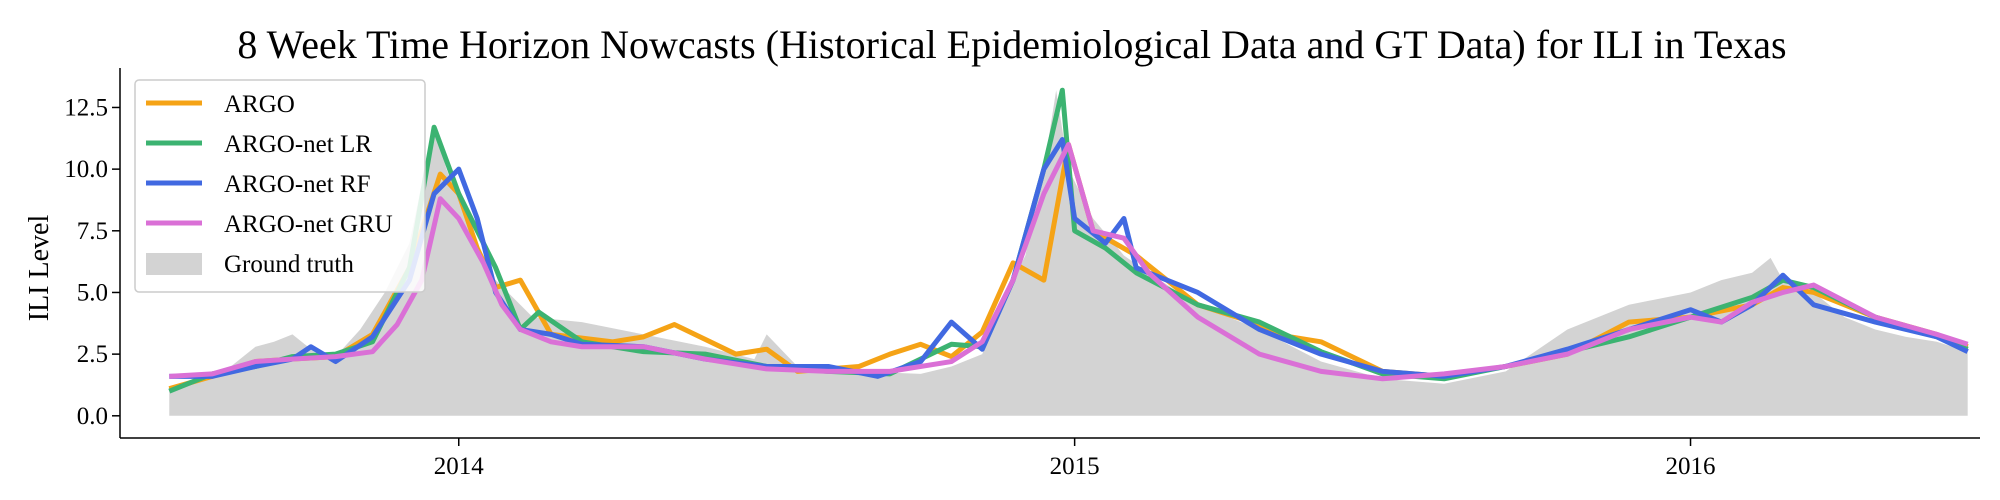  What do you see at coordinates (86, 169) in the screenshot?
I see `y-tick-label: 10.0` at bounding box center [86, 169].